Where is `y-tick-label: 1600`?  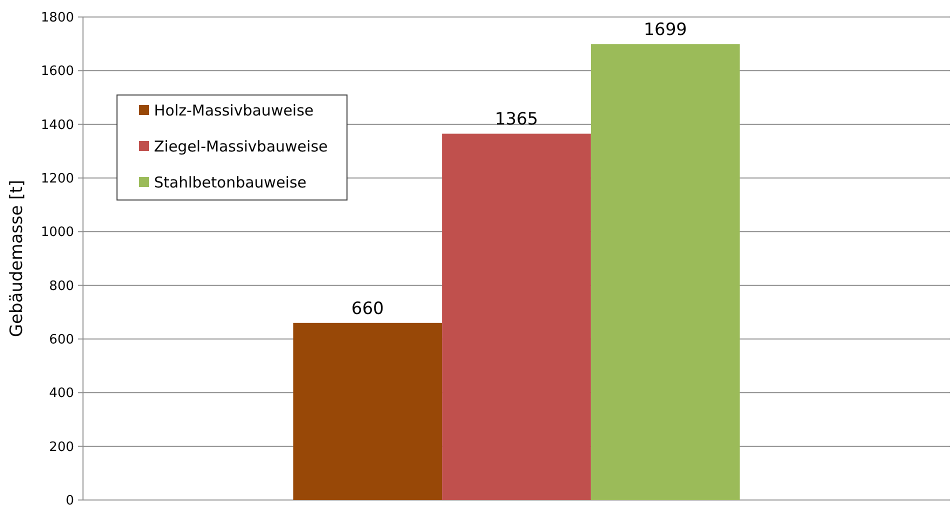 y-tick-label: 1600 is located at coordinates (57, 72).